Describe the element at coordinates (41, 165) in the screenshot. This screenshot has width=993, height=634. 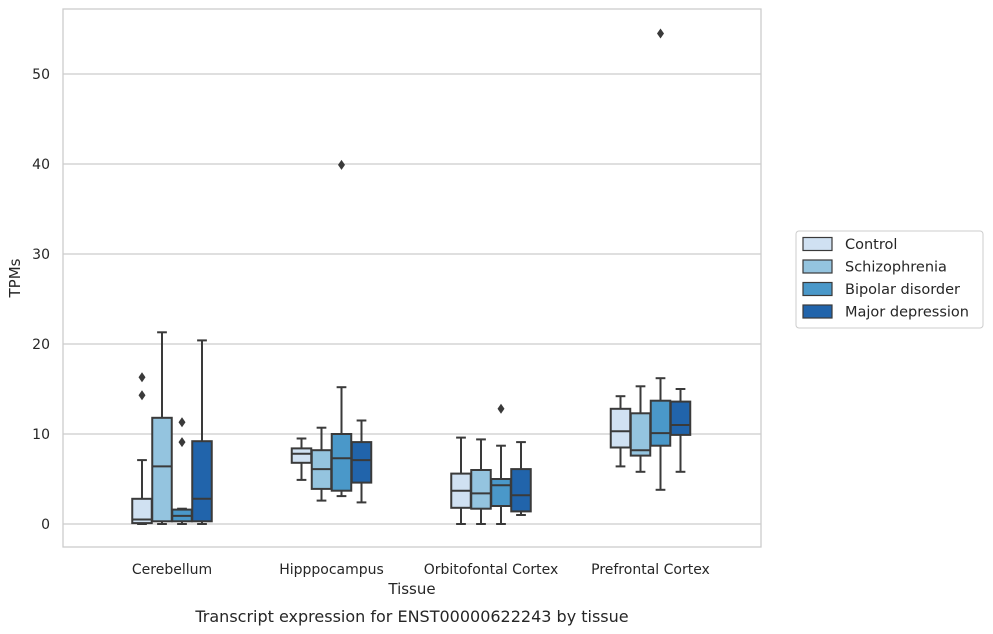
I see `y-tick-label: 40` at that location.